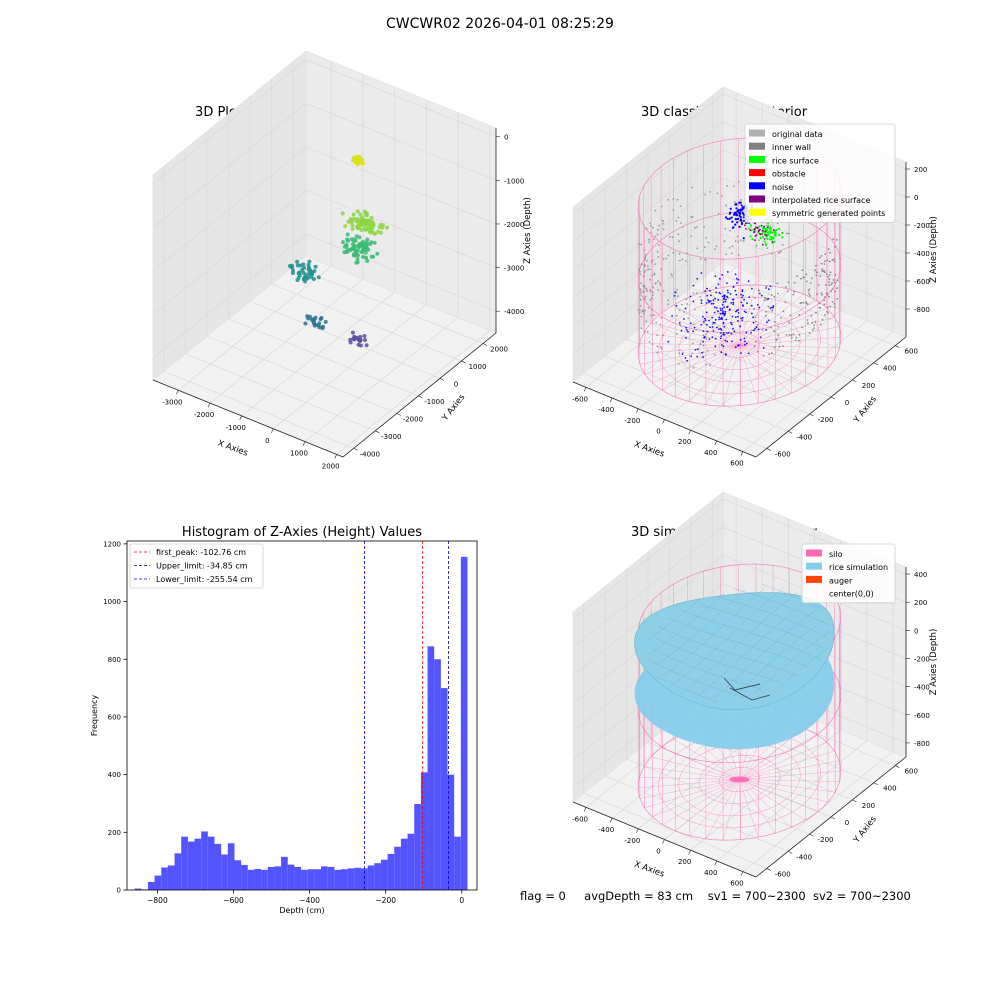  What do you see at coordinates (789, 174) in the screenshot?
I see `plot2-legend-label: obstacle` at bounding box center [789, 174].